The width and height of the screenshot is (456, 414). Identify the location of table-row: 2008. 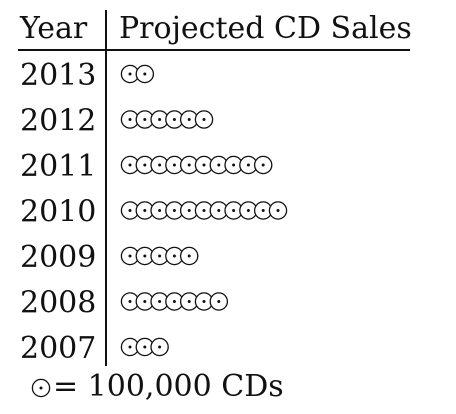
(124, 303).